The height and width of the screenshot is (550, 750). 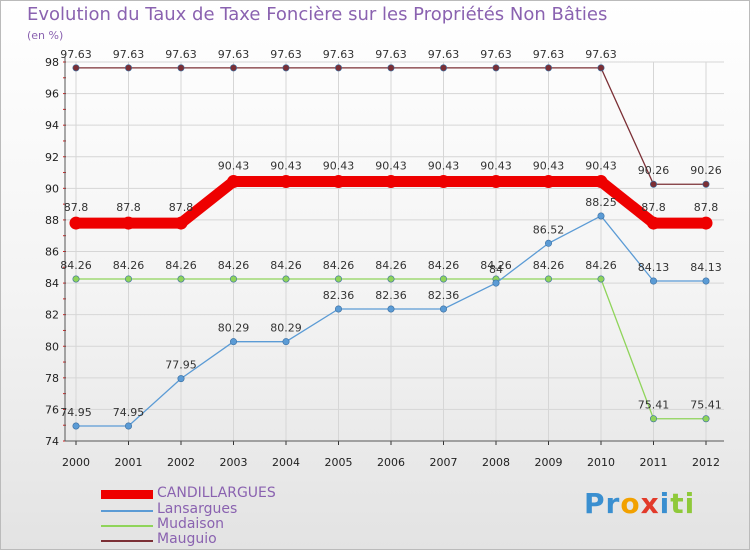 What do you see at coordinates (286, 462) in the screenshot?
I see `x-tick-label: 2004` at bounding box center [286, 462].